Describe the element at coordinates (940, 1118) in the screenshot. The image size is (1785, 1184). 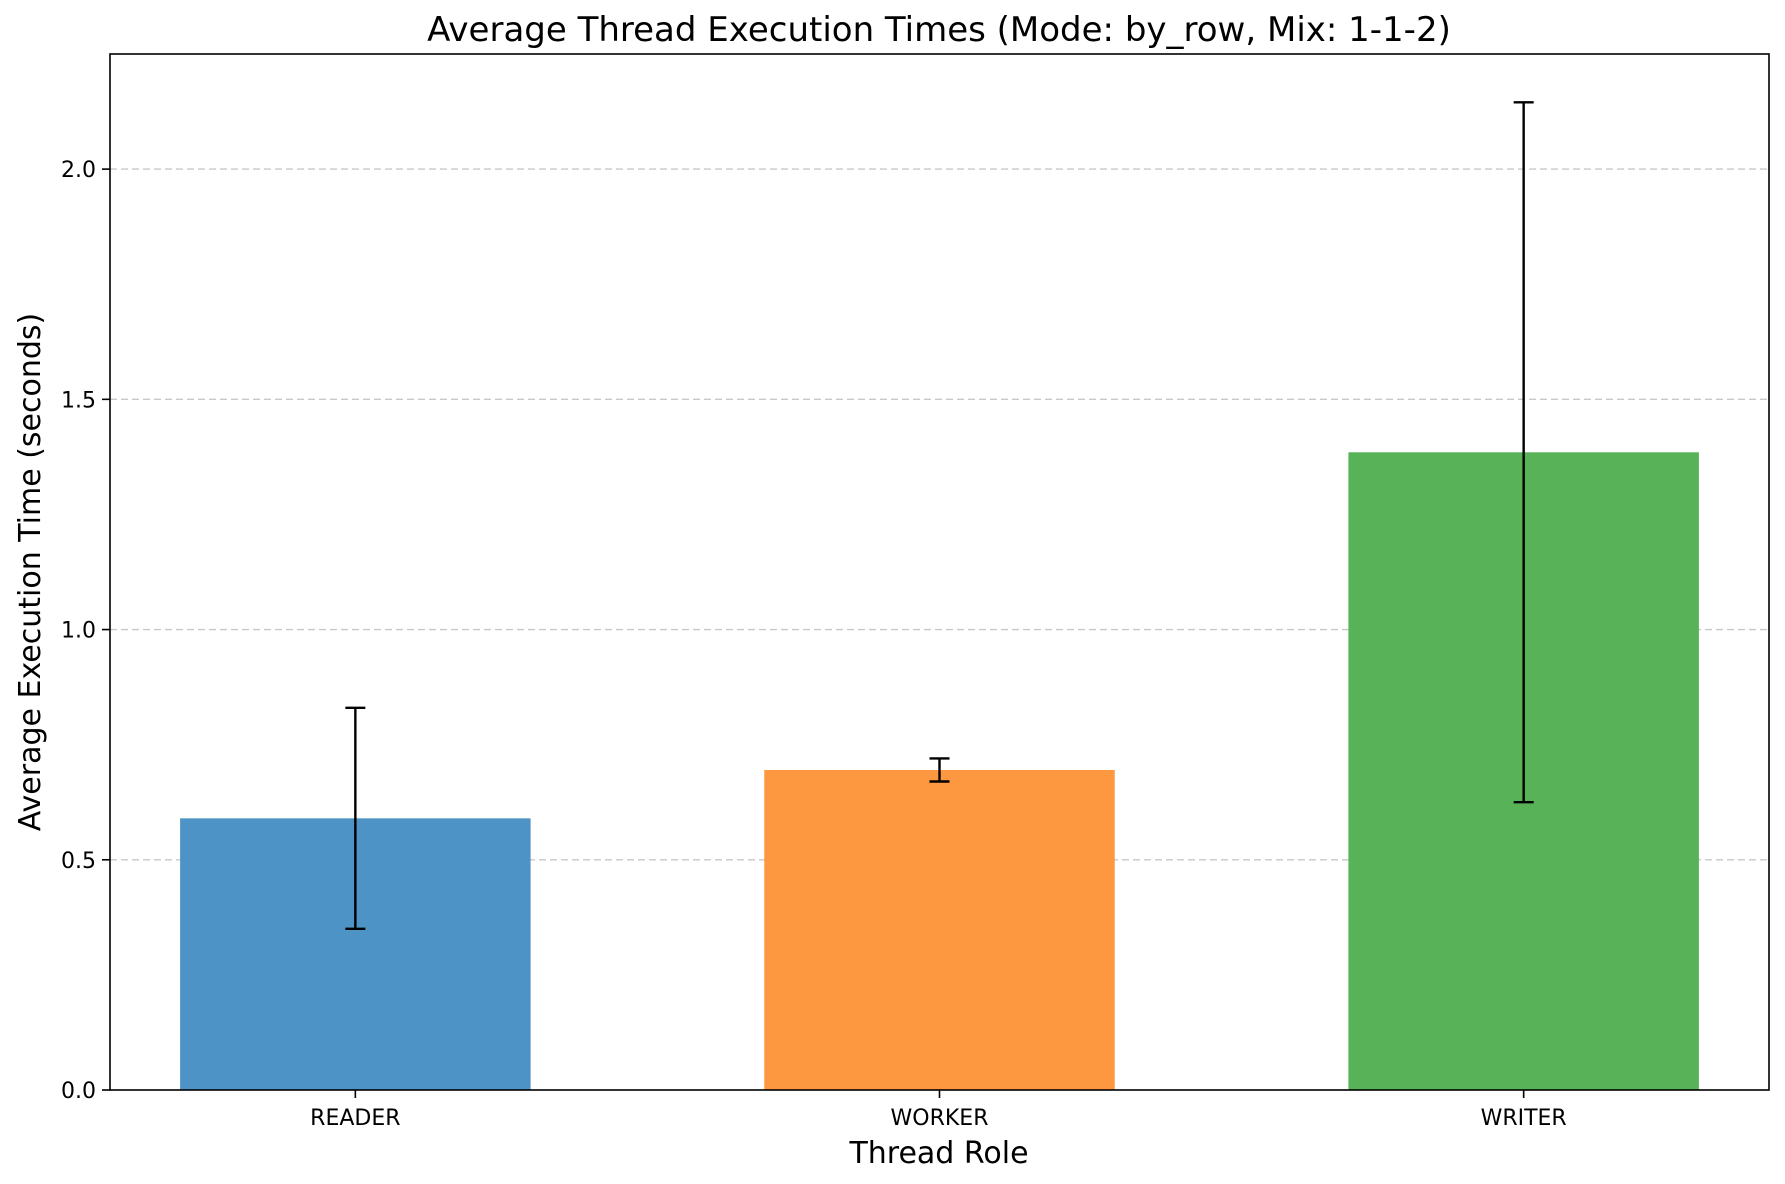
I see `x-tick-label-worker: WORKER` at that location.